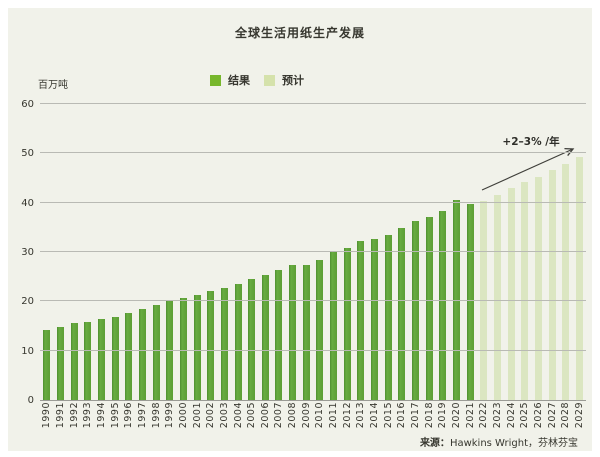  What do you see at coordinates (225, 420) in the screenshot?
I see `x-label-slot: 2003` at bounding box center [225, 420].